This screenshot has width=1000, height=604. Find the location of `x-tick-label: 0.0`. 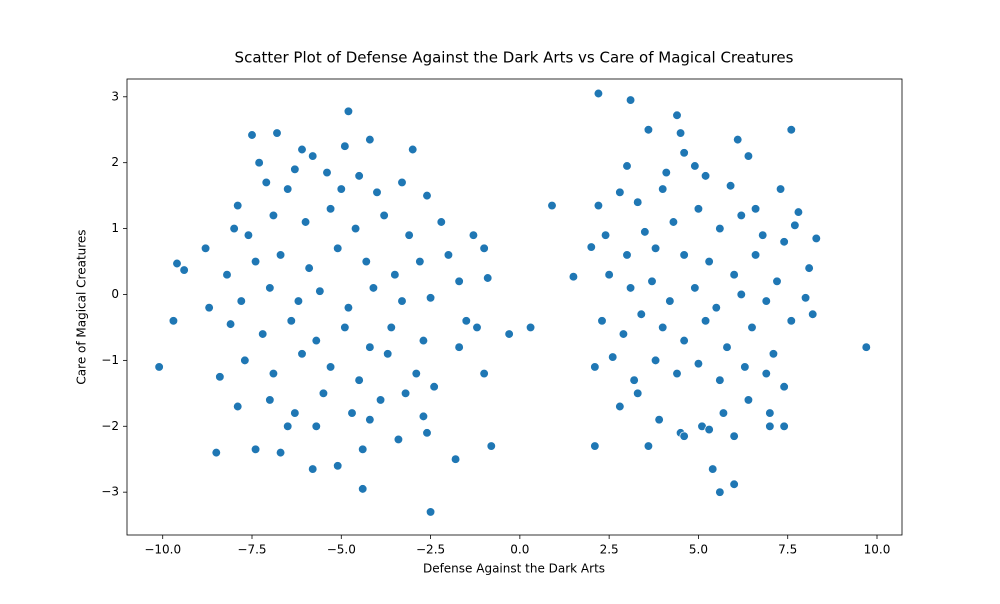

x-tick-label: 0.0 is located at coordinates (519, 550).